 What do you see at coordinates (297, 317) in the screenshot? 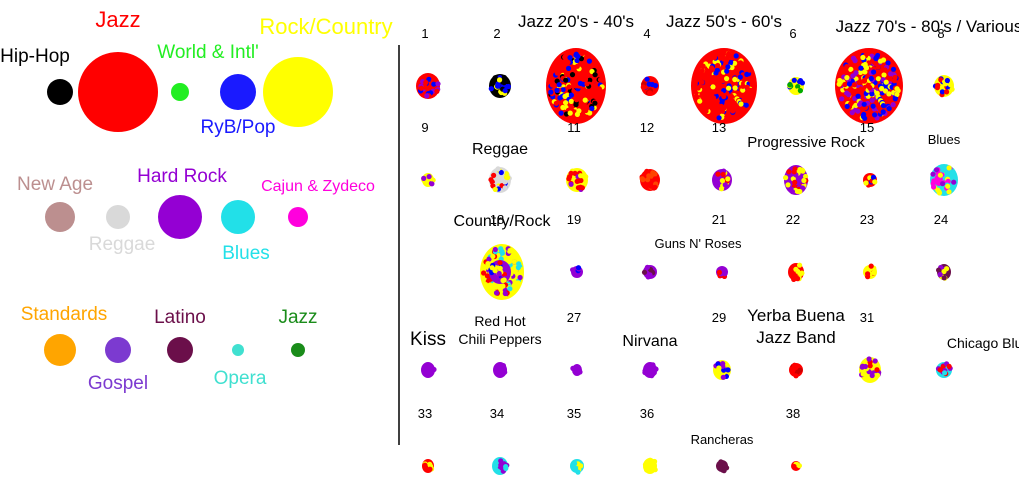
I see `legend-label: Jazz` at bounding box center [297, 317].